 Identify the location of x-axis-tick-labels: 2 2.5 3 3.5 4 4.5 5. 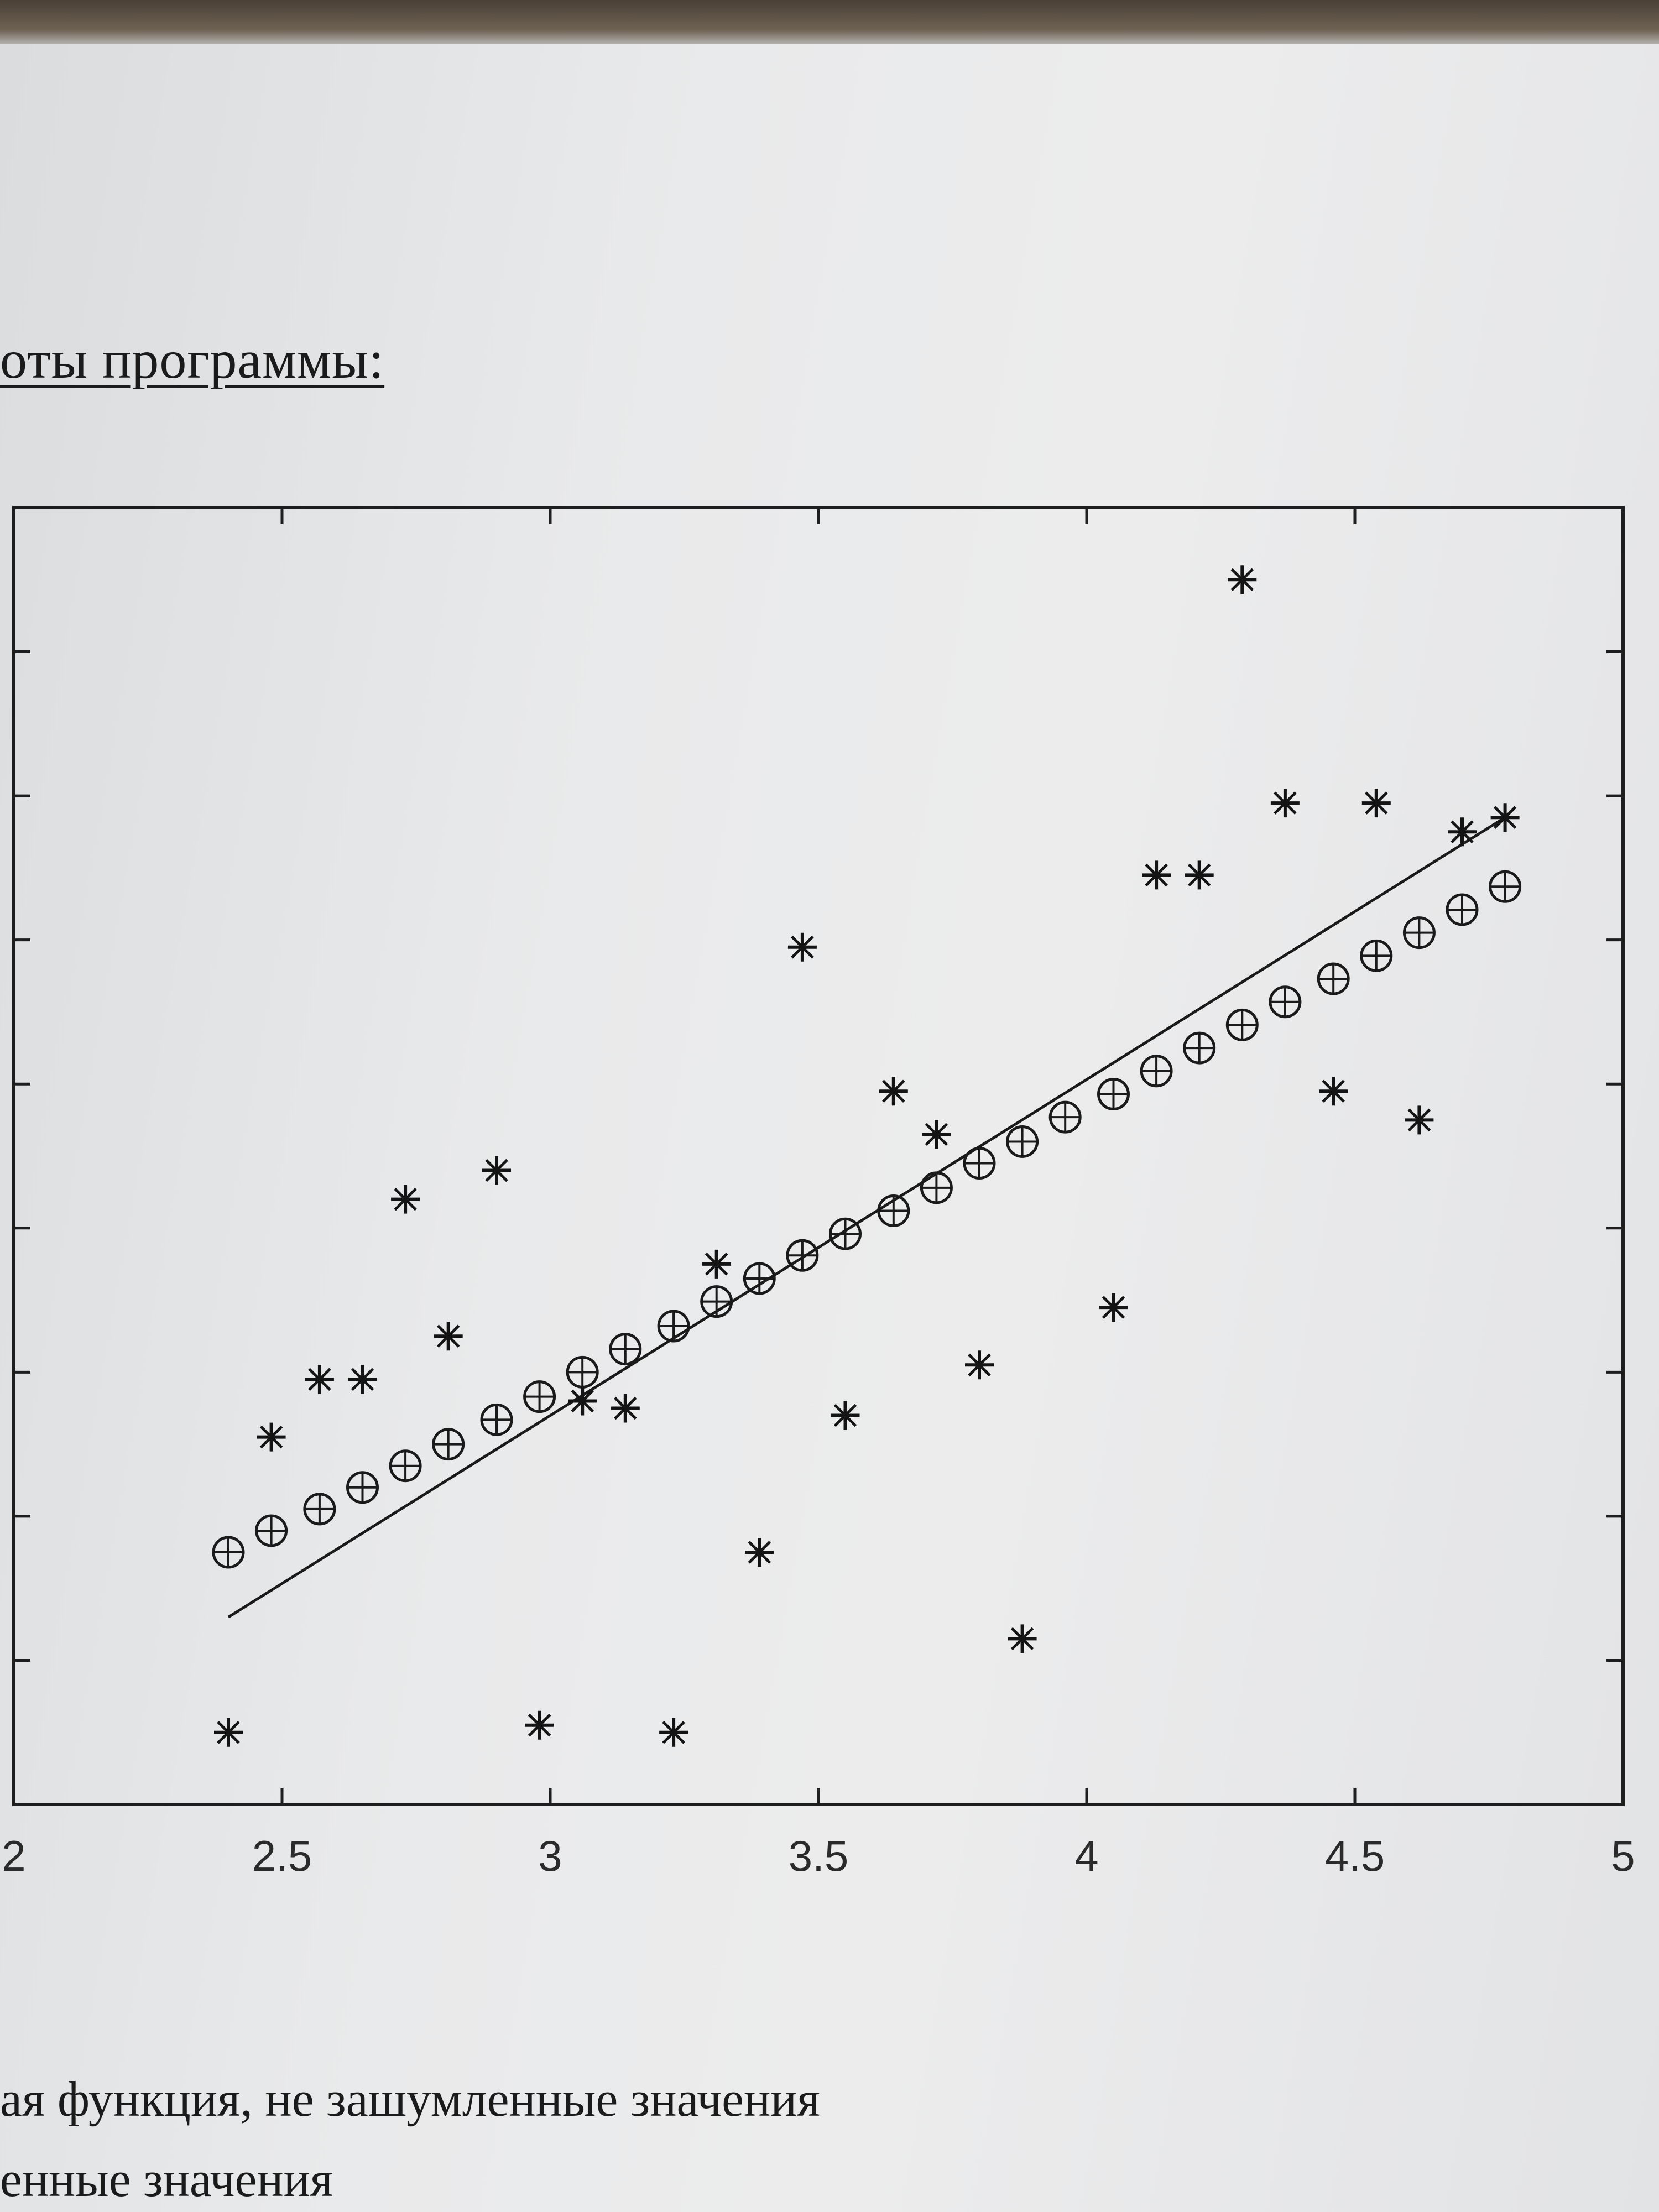
(819, 1856).